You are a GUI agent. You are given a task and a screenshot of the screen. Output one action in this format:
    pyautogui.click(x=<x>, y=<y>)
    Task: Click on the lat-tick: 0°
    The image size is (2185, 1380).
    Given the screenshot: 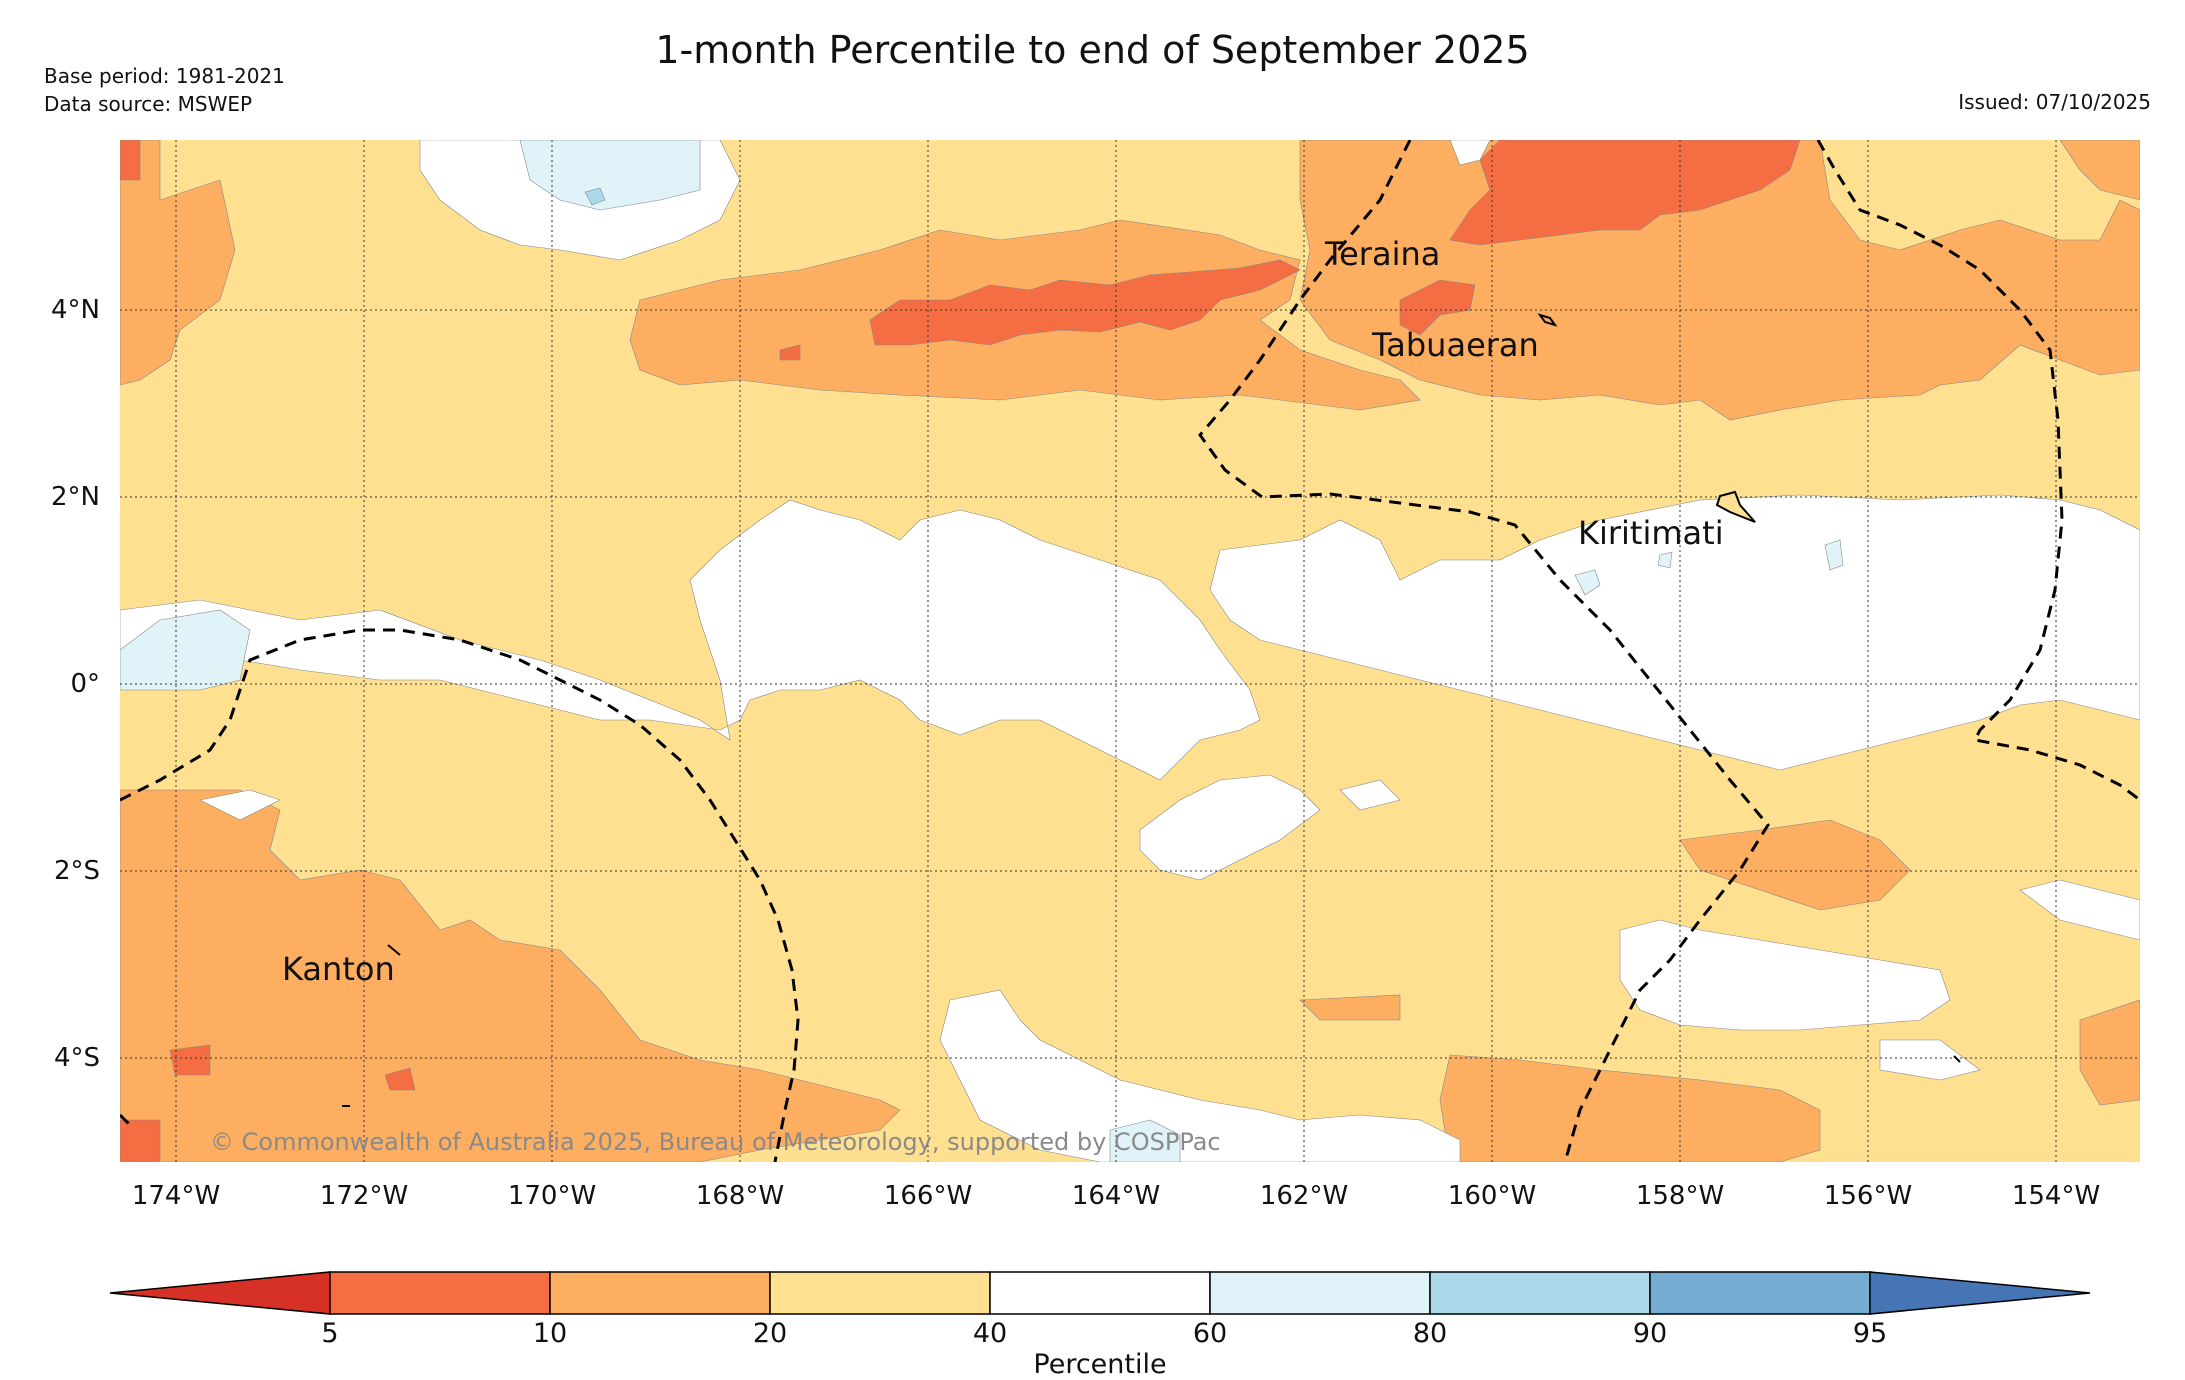 What is the action you would take?
    pyautogui.click(x=85, y=684)
    